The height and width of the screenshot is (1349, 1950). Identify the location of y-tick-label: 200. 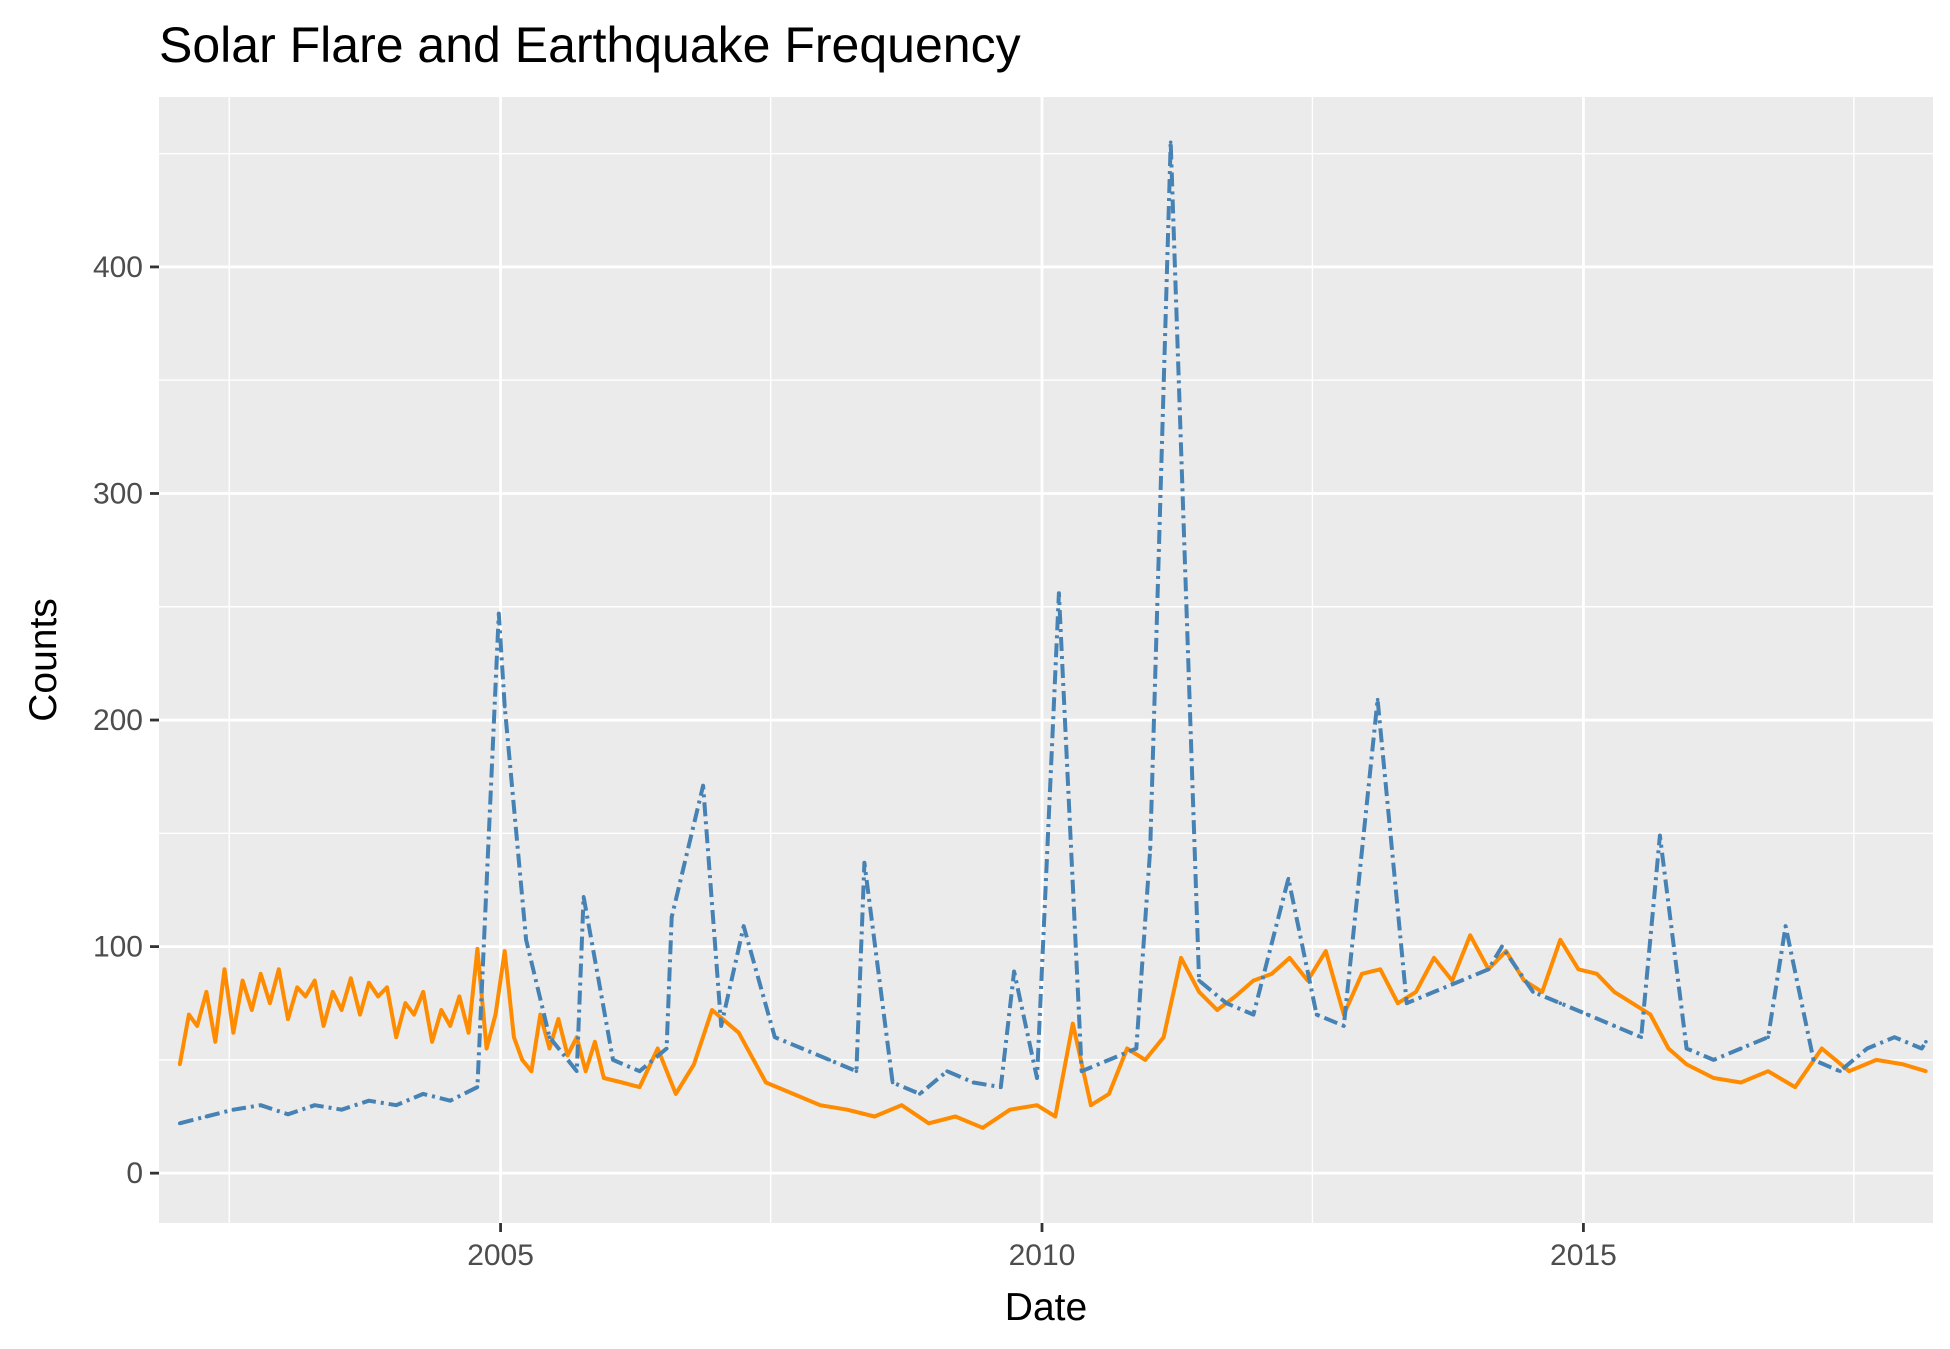
(118, 720).